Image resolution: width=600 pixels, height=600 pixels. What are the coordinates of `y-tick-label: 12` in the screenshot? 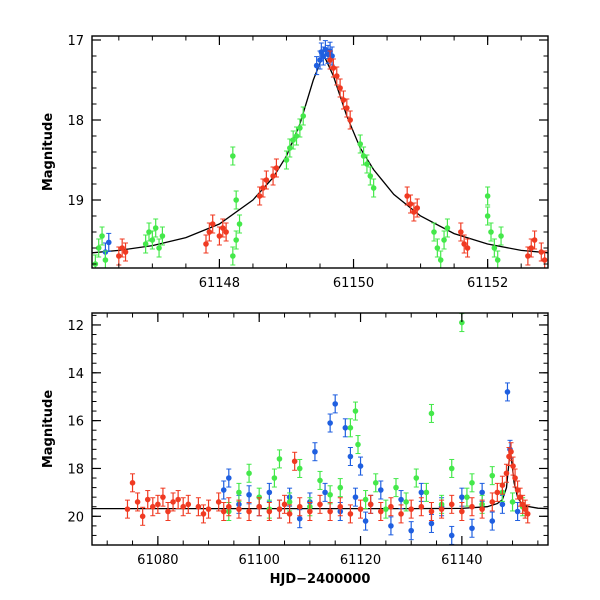 It's located at (75, 326).